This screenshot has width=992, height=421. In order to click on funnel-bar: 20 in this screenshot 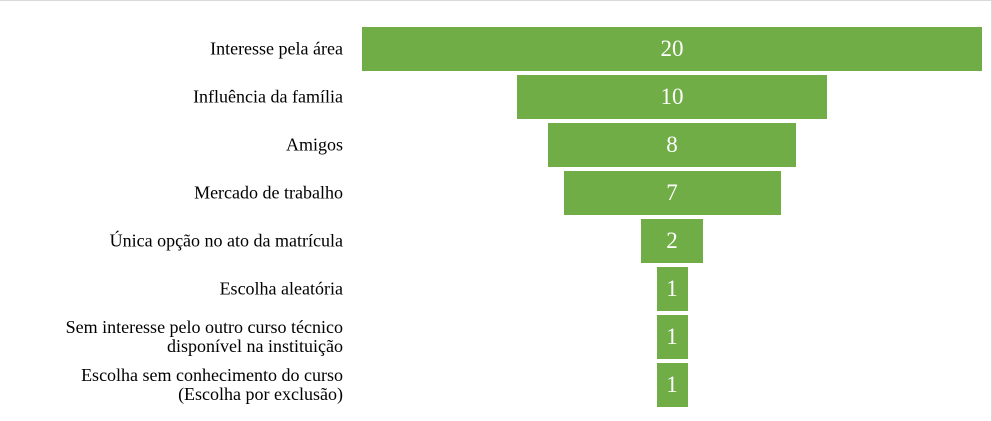, I will do `click(672, 49)`.